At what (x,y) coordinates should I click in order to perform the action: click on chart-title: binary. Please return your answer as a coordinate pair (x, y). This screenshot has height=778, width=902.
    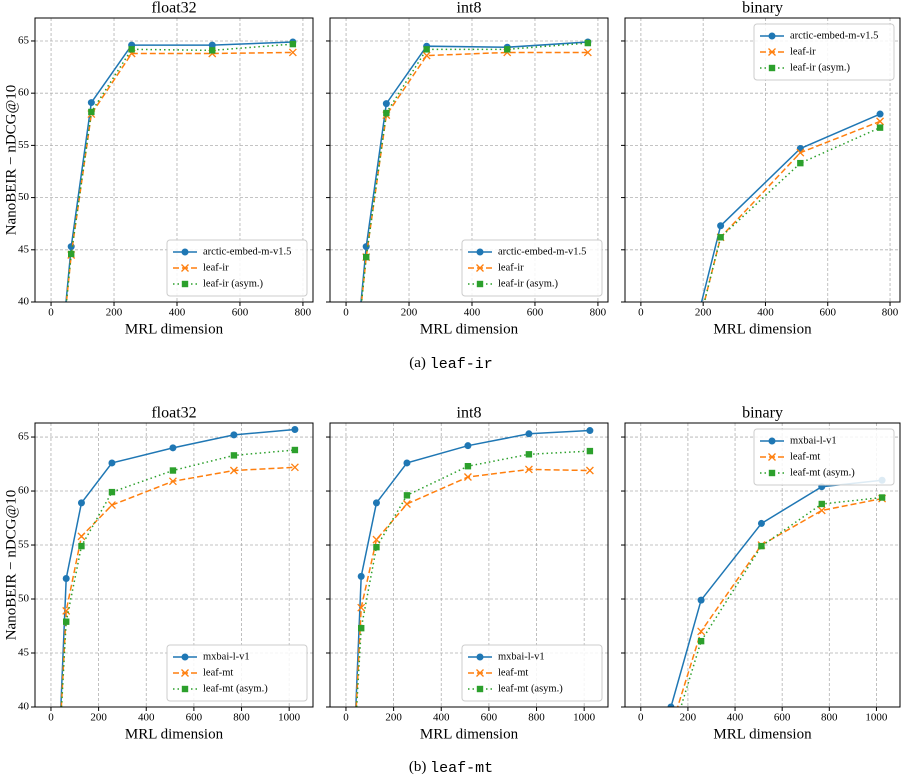
    Looking at the image, I should click on (762, 413).